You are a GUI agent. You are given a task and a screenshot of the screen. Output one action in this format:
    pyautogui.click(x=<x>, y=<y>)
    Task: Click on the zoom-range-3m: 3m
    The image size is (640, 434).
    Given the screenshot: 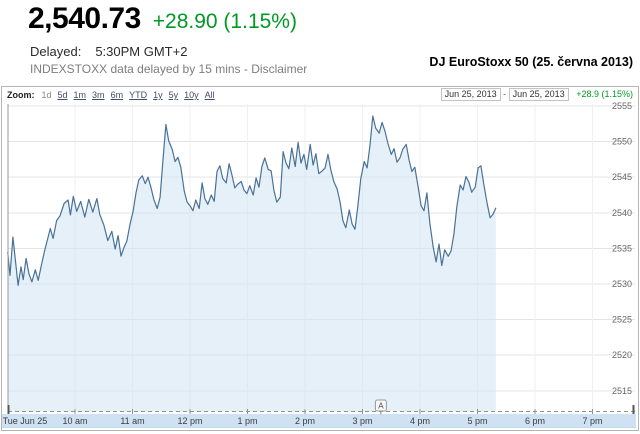 What is the action you would take?
    pyautogui.click(x=98, y=95)
    